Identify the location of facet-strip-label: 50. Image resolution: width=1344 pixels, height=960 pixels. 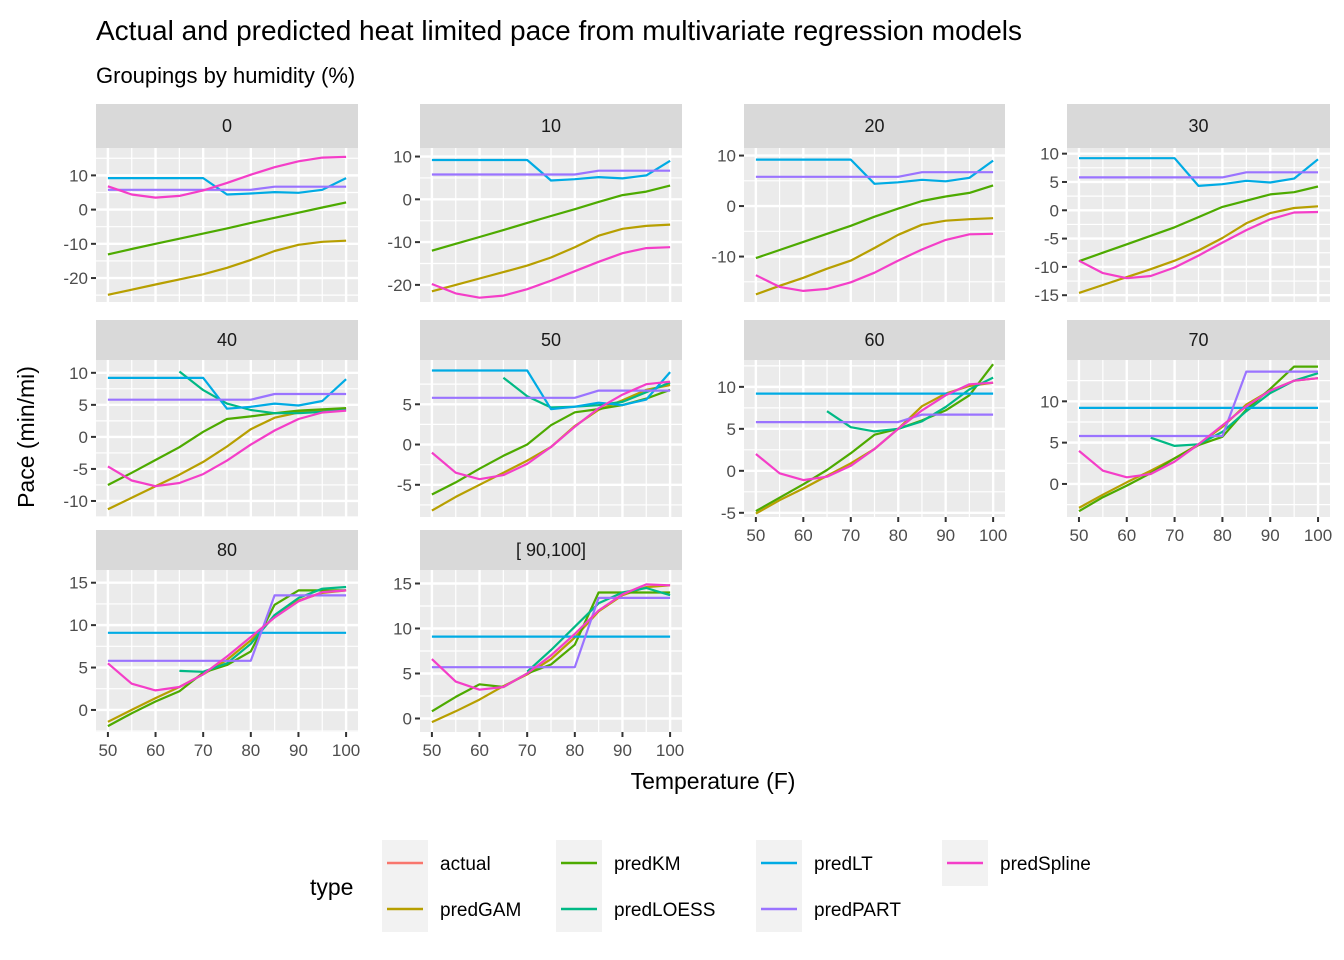
(551, 340).